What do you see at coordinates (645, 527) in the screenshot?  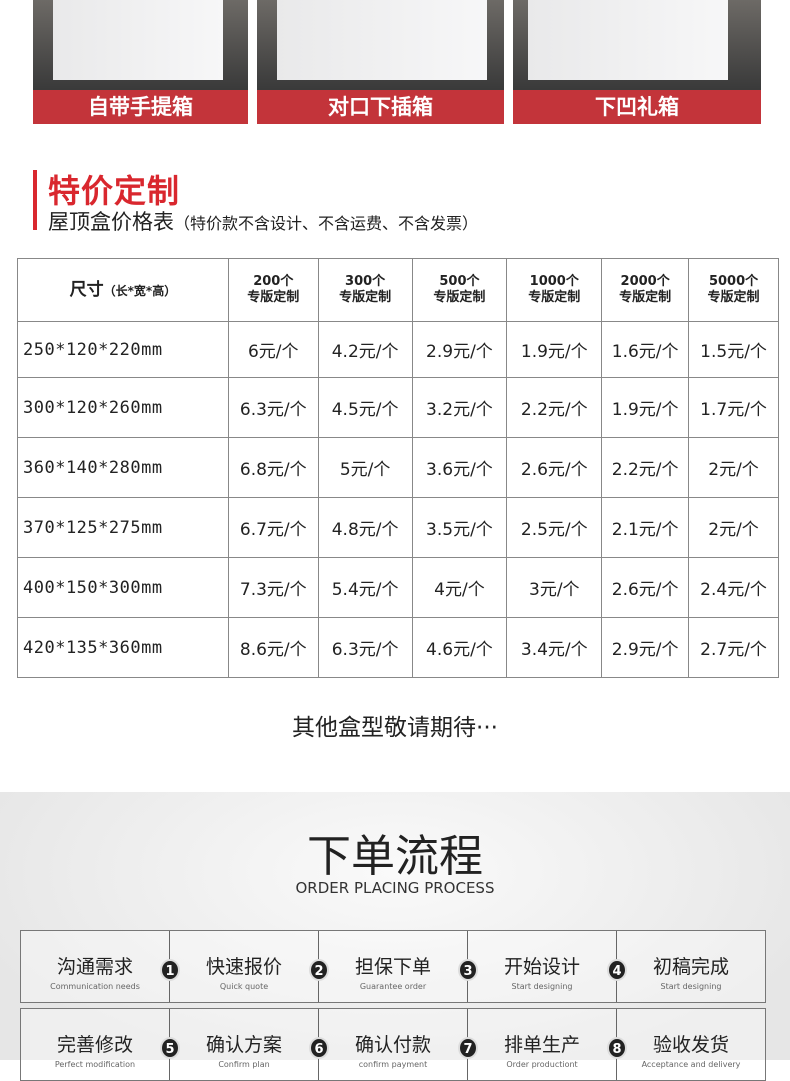 I see `price-cell: 2.1元/个` at bounding box center [645, 527].